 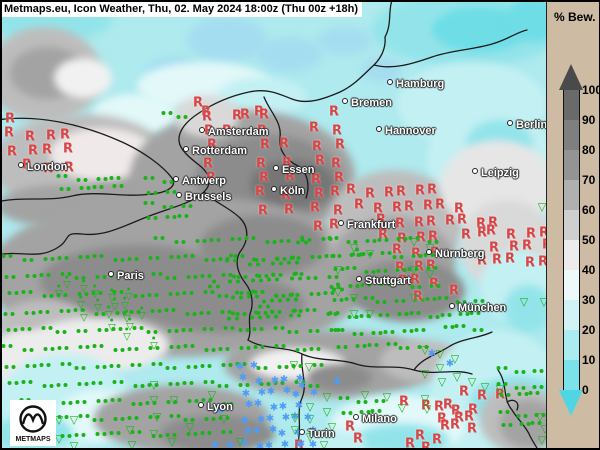 What do you see at coordinates (585, 390) in the screenshot?
I see `legend-tick-label: 0` at bounding box center [585, 390].